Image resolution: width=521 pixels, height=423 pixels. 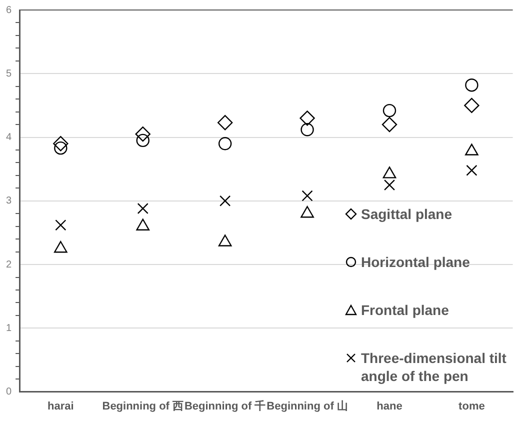 What do you see at coordinates (9, 74) in the screenshot?
I see `y-tick-label: 5` at bounding box center [9, 74].